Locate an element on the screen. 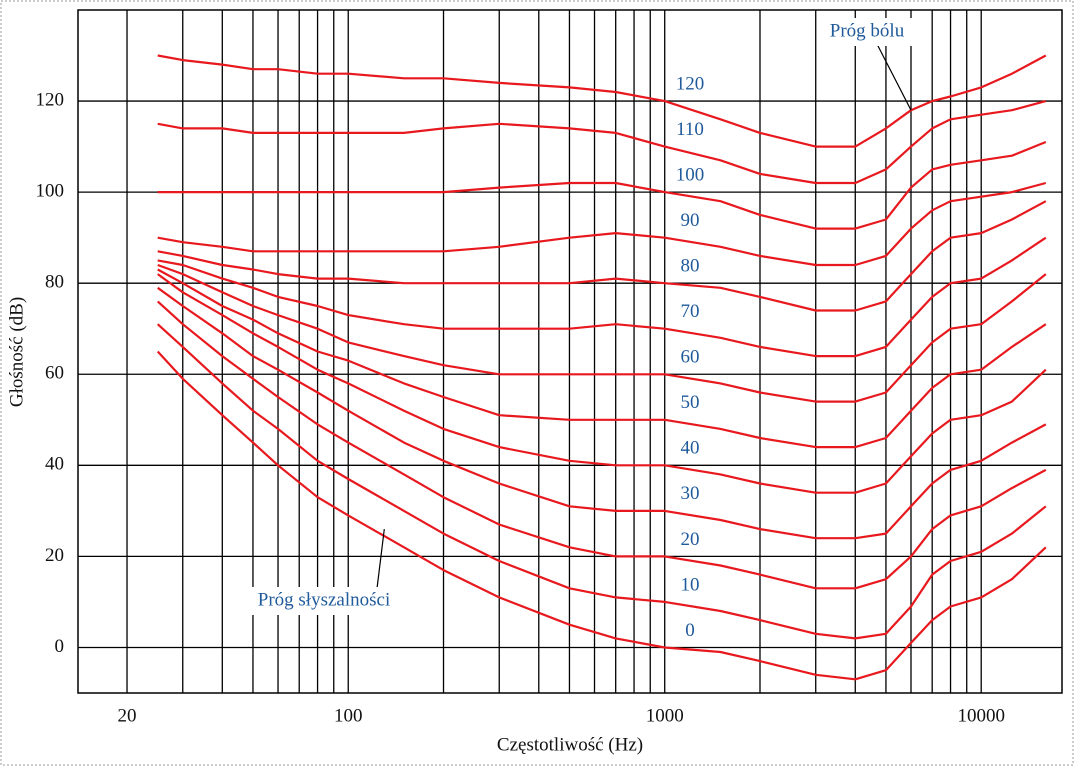 This screenshot has height=766, width=1074. annotation: Próg bólu is located at coordinates (867, 30).